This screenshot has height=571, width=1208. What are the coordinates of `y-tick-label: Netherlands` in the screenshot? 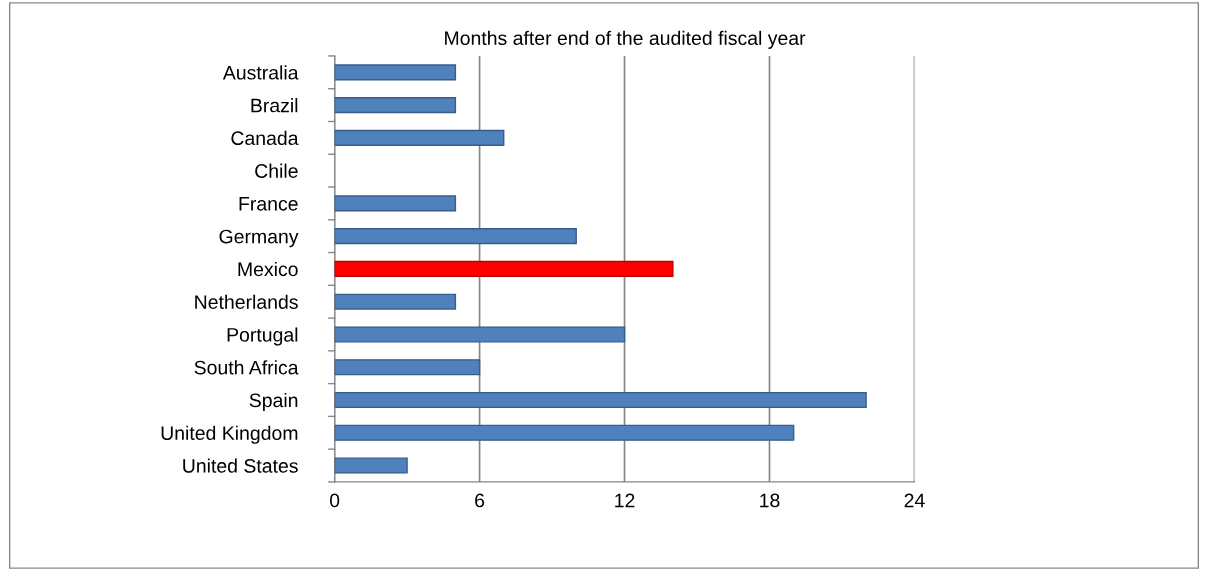 It's located at (246, 301).